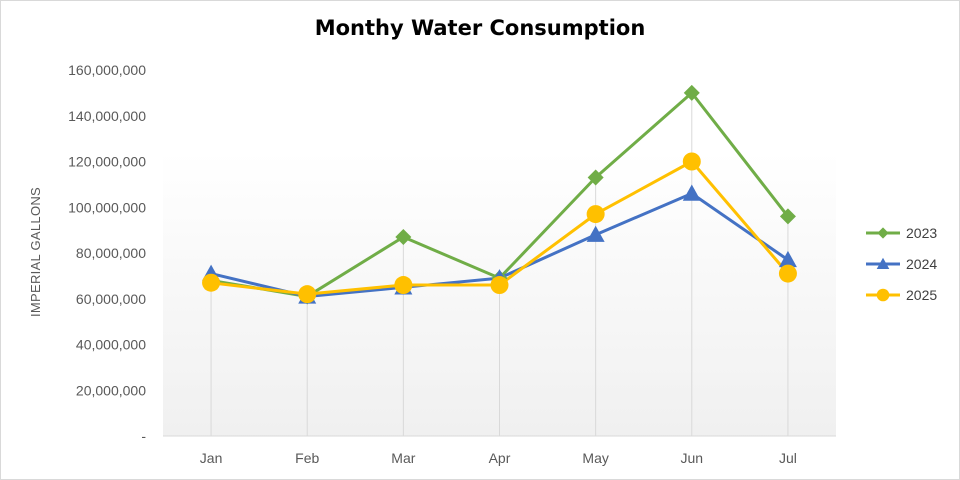 This screenshot has height=480, width=960. What do you see at coordinates (107, 162) in the screenshot?
I see `y-tick-label: 120,000,000` at bounding box center [107, 162].